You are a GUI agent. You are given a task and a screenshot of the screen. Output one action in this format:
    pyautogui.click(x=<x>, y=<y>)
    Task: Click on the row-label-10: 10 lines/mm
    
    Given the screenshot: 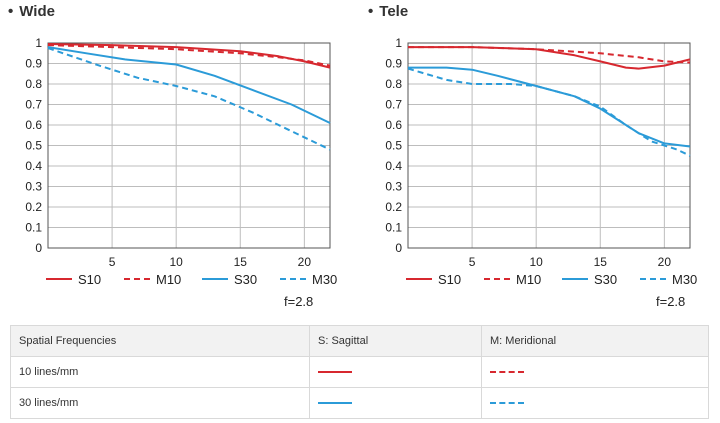 What is the action you would take?
    pyautogui.click(x=160, y=372)
    